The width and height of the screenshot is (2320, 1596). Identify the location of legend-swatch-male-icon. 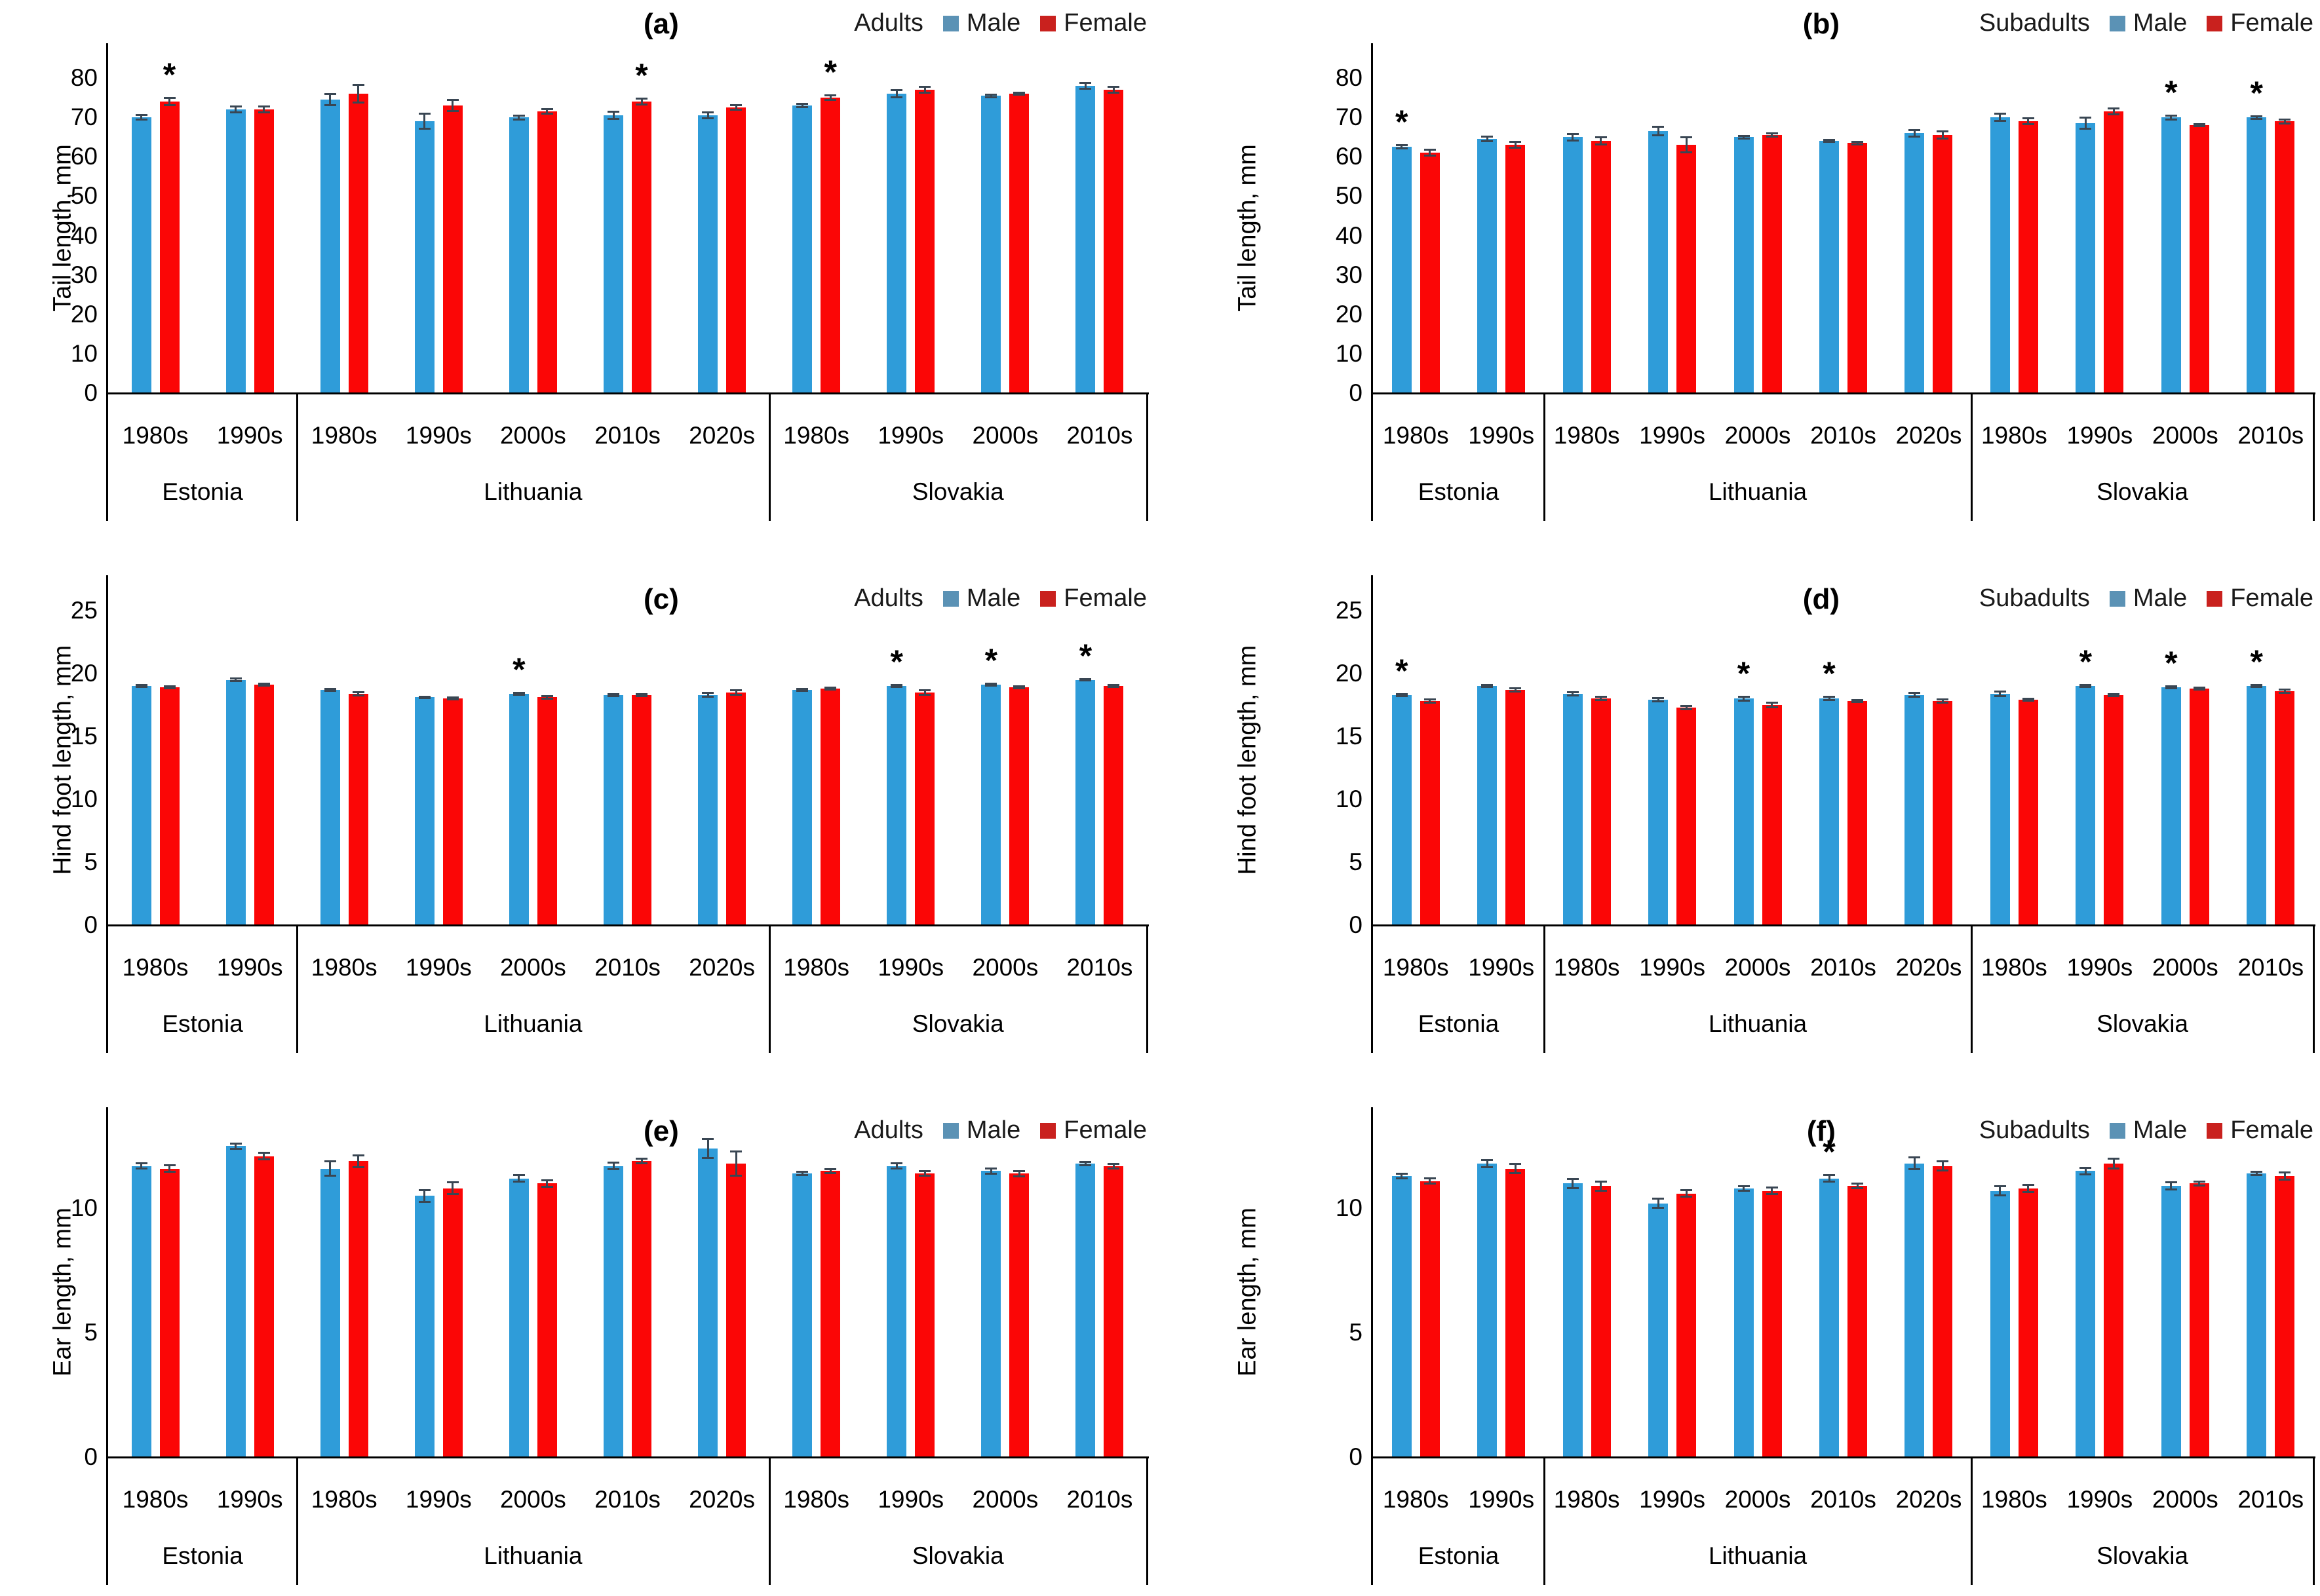
(950, 1130).